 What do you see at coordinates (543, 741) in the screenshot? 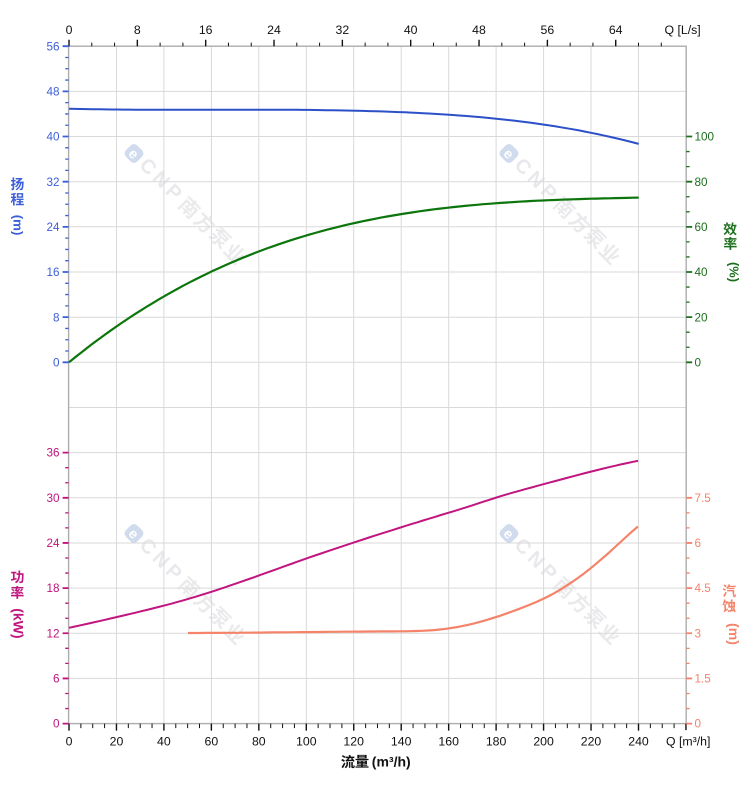
I see `svg-text: 200` at bounding box center [543, 741].